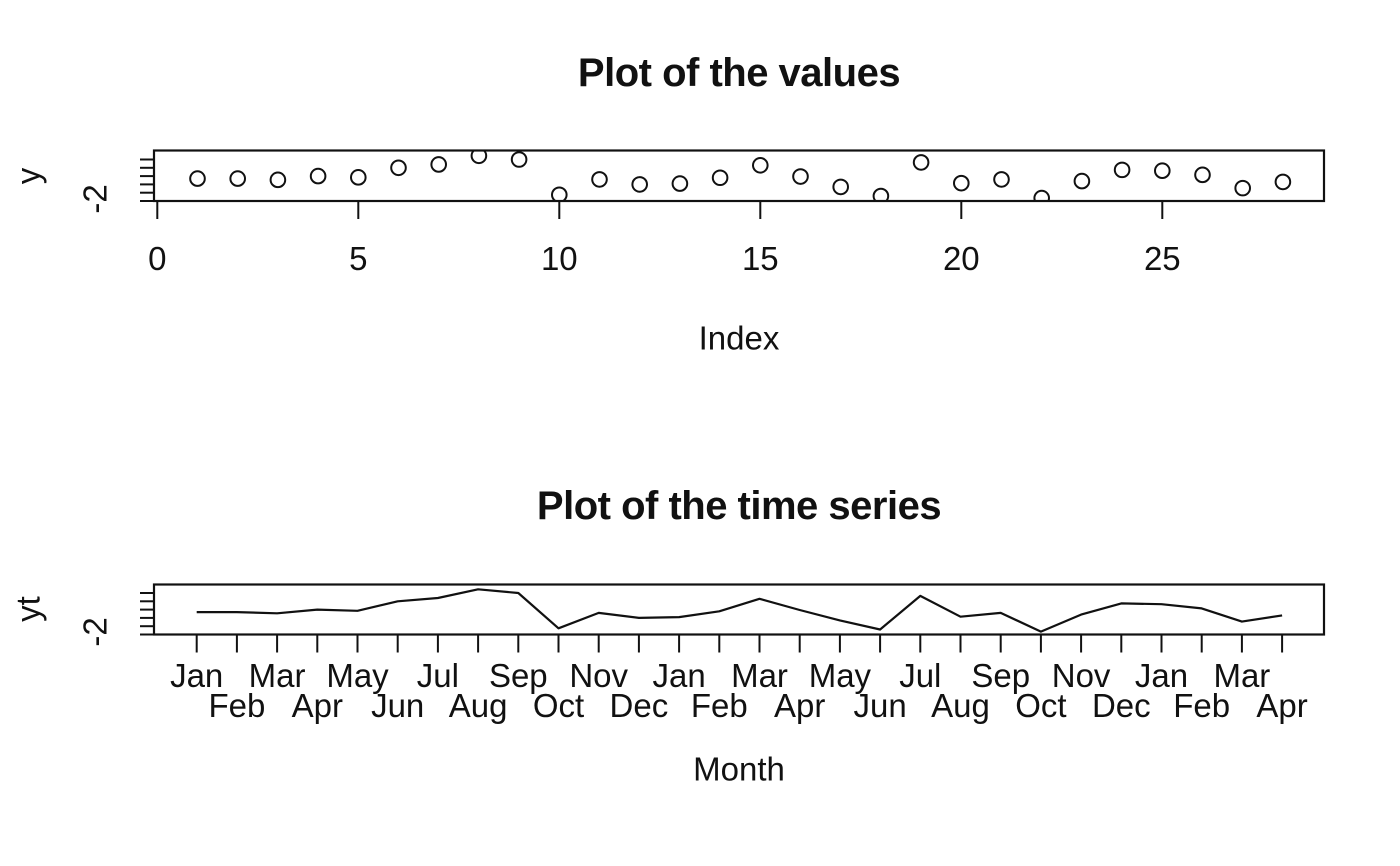 This screenshot has height=866, width=1400. What do you see at coordinates (1162, 258) in the screenshot?
I see `plot1-x-tick-label: 25` at bounding box center [1162, 258].